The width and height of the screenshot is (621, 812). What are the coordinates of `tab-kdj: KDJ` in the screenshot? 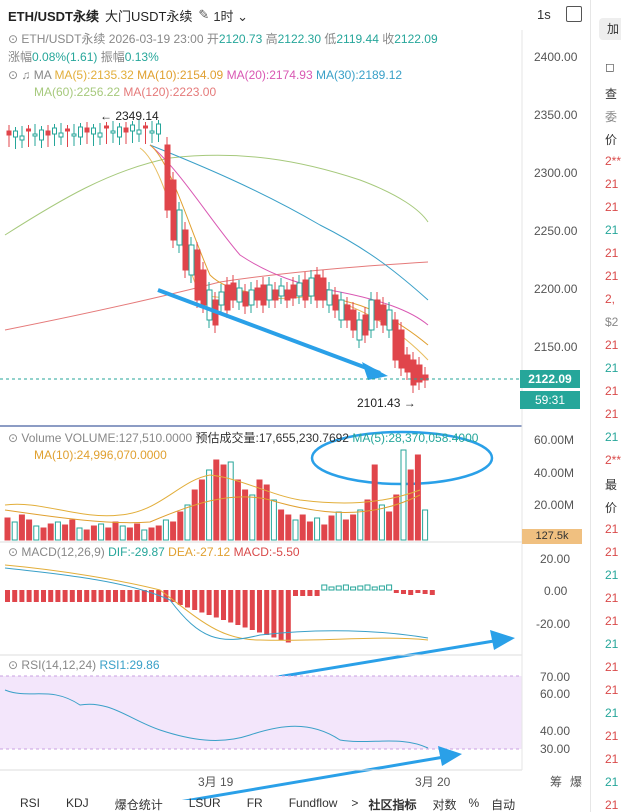 It's located at (77, 803).